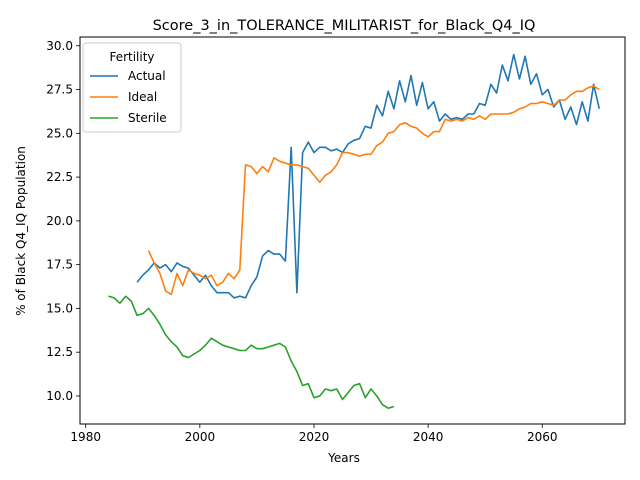  I want to click on x-tick-label: 2040, so click(428, 437).